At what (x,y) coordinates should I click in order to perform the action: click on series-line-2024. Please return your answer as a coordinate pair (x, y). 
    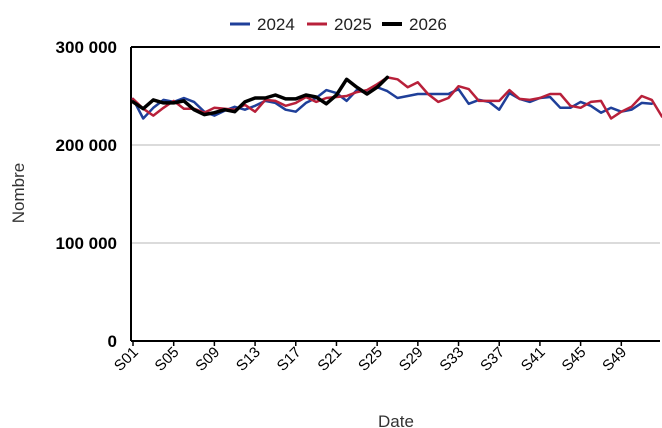
    Looking at the image, I should click on (392, 102).